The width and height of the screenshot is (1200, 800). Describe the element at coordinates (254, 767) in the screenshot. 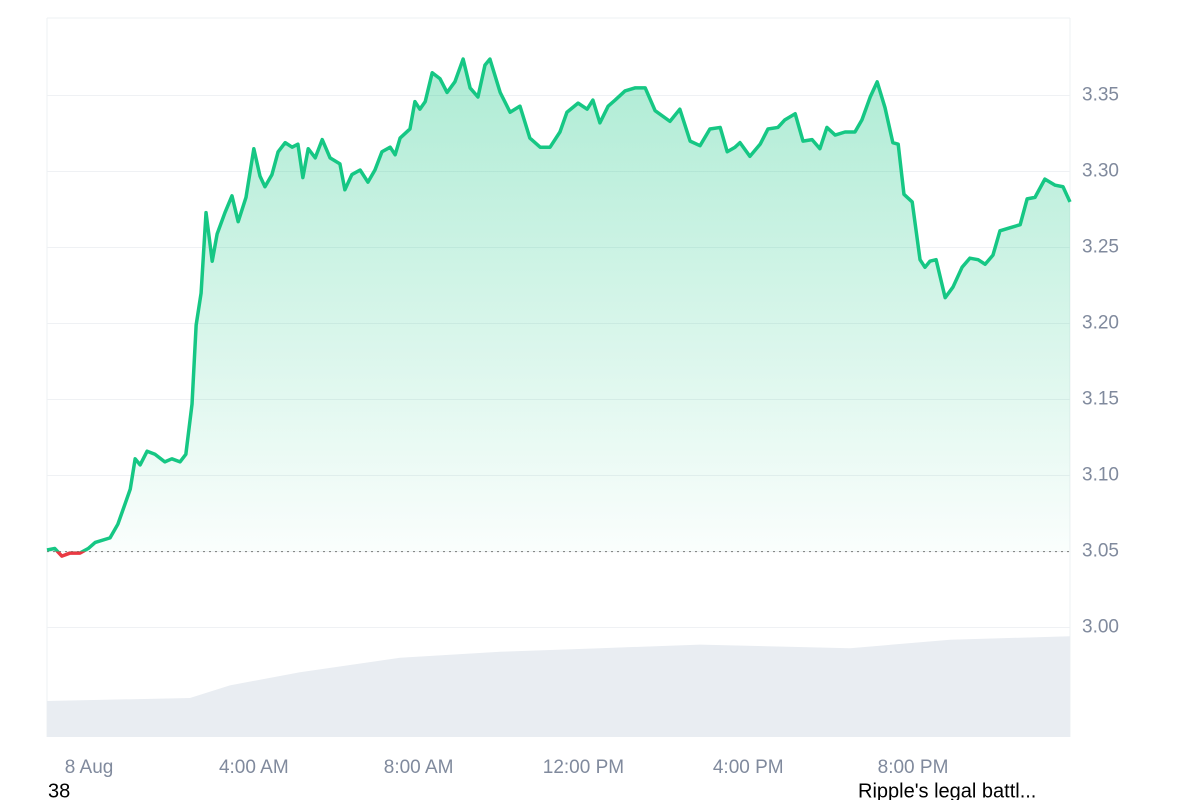

I see `x-tick-label: 4:00 AM` at that location.